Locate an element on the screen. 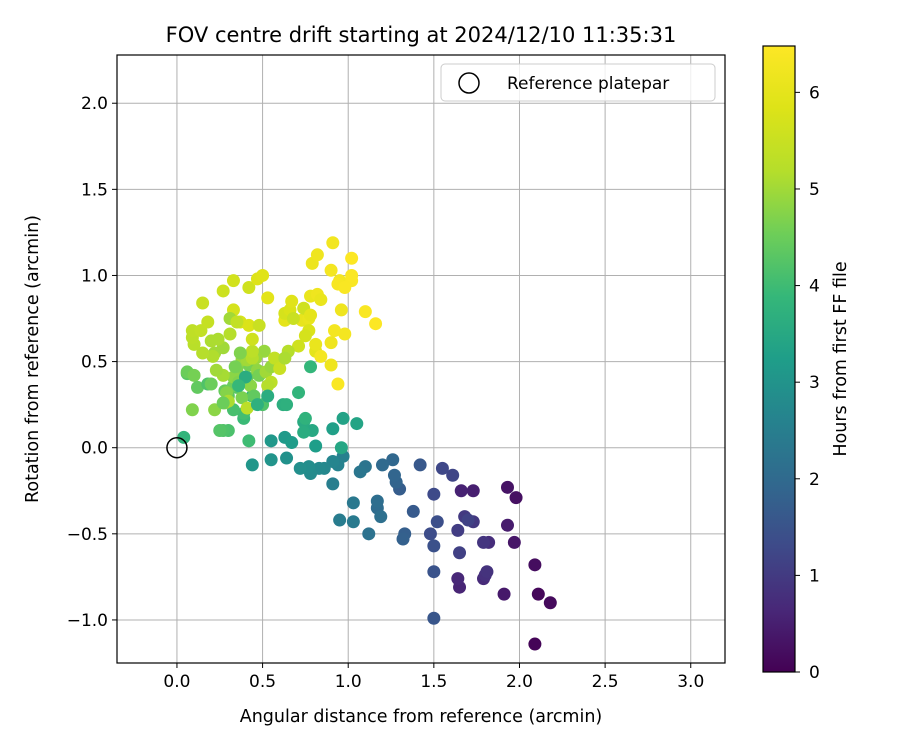 The height and width of the screenshot is (750, 900). colorbar-tick-label: 1 is located at coordinates (814, 576).